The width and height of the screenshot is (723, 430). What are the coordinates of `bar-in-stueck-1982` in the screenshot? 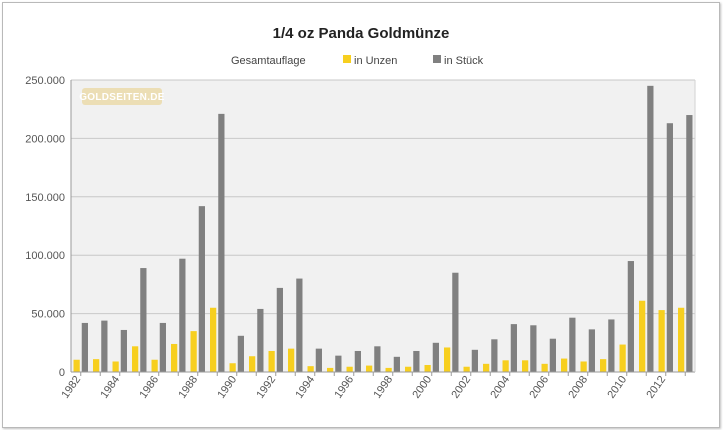 It's located at (84, 347).